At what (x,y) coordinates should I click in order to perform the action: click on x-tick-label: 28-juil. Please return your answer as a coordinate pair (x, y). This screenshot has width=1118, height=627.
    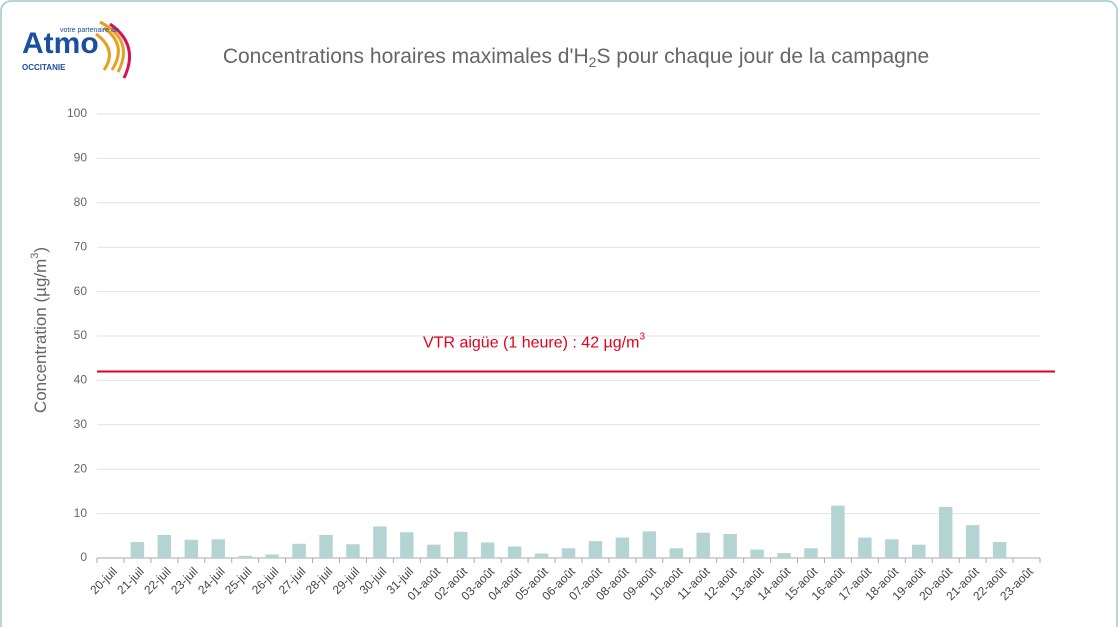
    Looking at the image, I should click on (319, 580).